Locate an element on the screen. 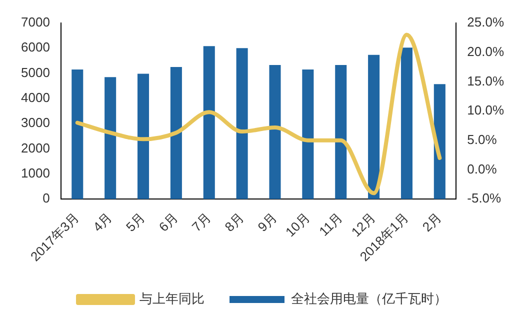  x-tick-label: 7月 is located at coordinates (201, 222).